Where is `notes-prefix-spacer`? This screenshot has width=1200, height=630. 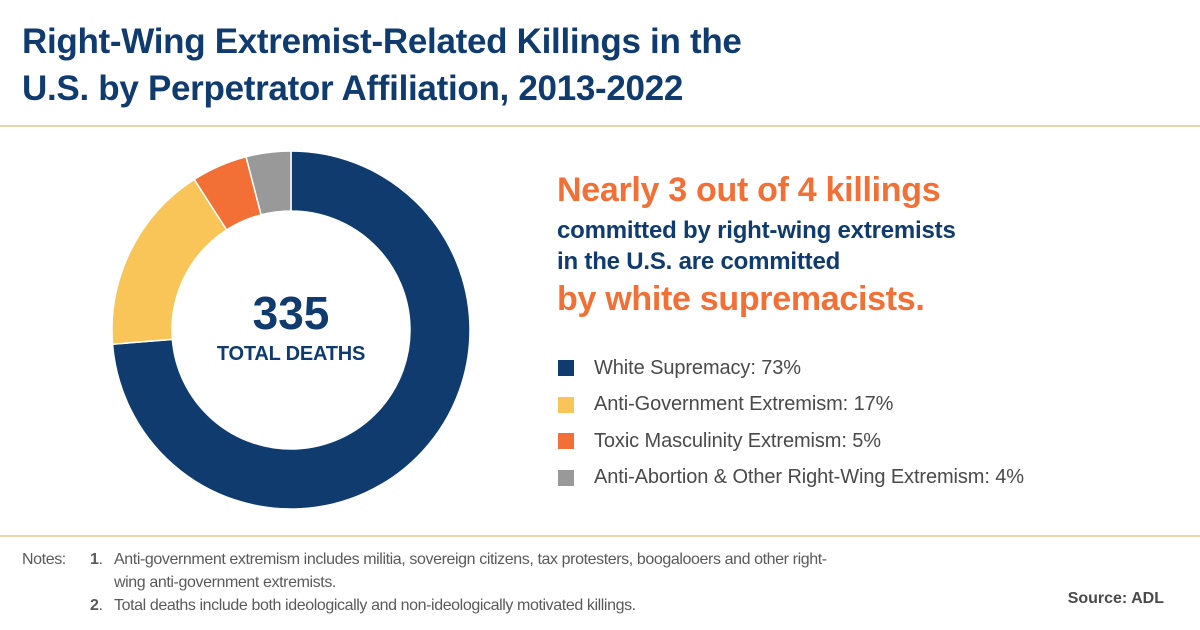
notes-prefix-spacer is located at coordinates (56, 605).